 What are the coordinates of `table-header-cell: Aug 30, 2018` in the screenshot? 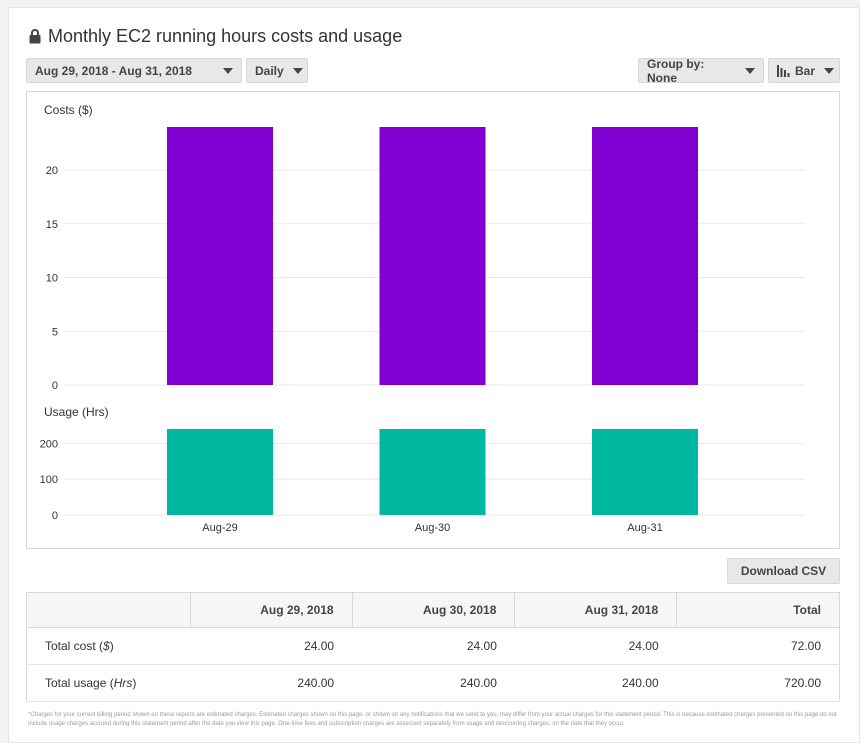 It's located at (433, 610).